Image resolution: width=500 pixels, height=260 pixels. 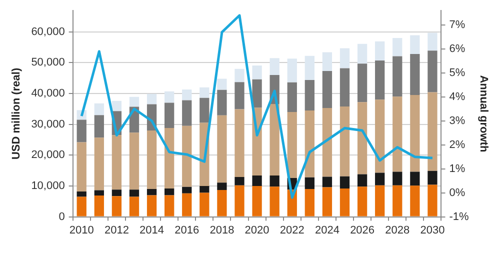 What do you see at coordinates (457, 25) in the screenshot?
I see `y2-tick-label: 7%` at bounding box center [457, 25].